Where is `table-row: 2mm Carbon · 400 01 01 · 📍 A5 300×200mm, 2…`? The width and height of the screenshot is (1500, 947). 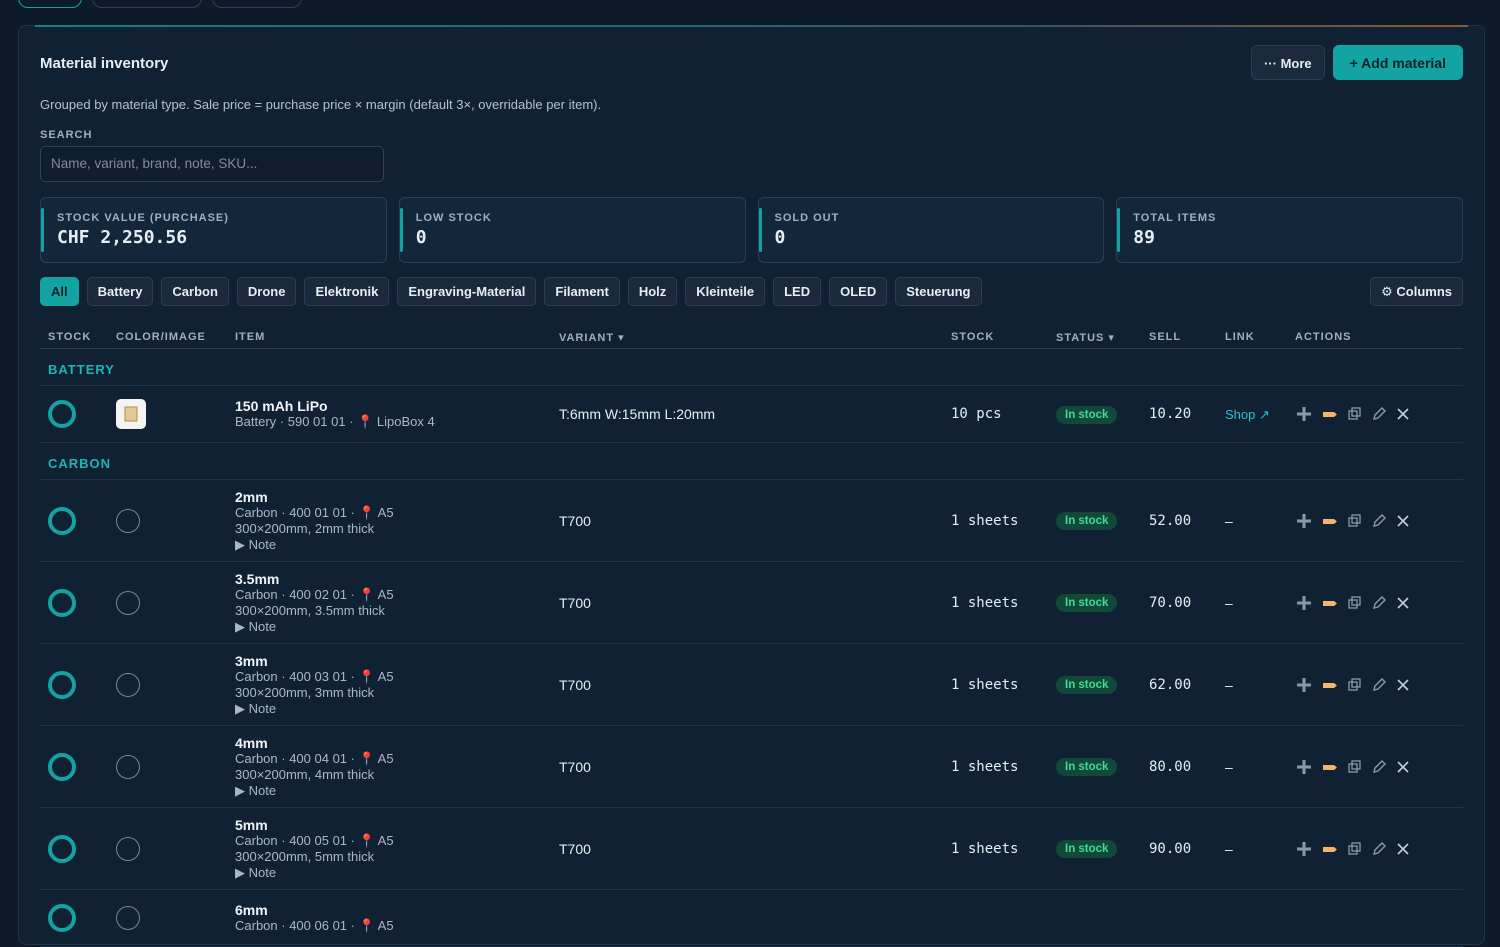
table-row: 2mm Carbon · 400 01 01 · 📍 A5 300×200mm, 2… is located at coordinates (751, 521).